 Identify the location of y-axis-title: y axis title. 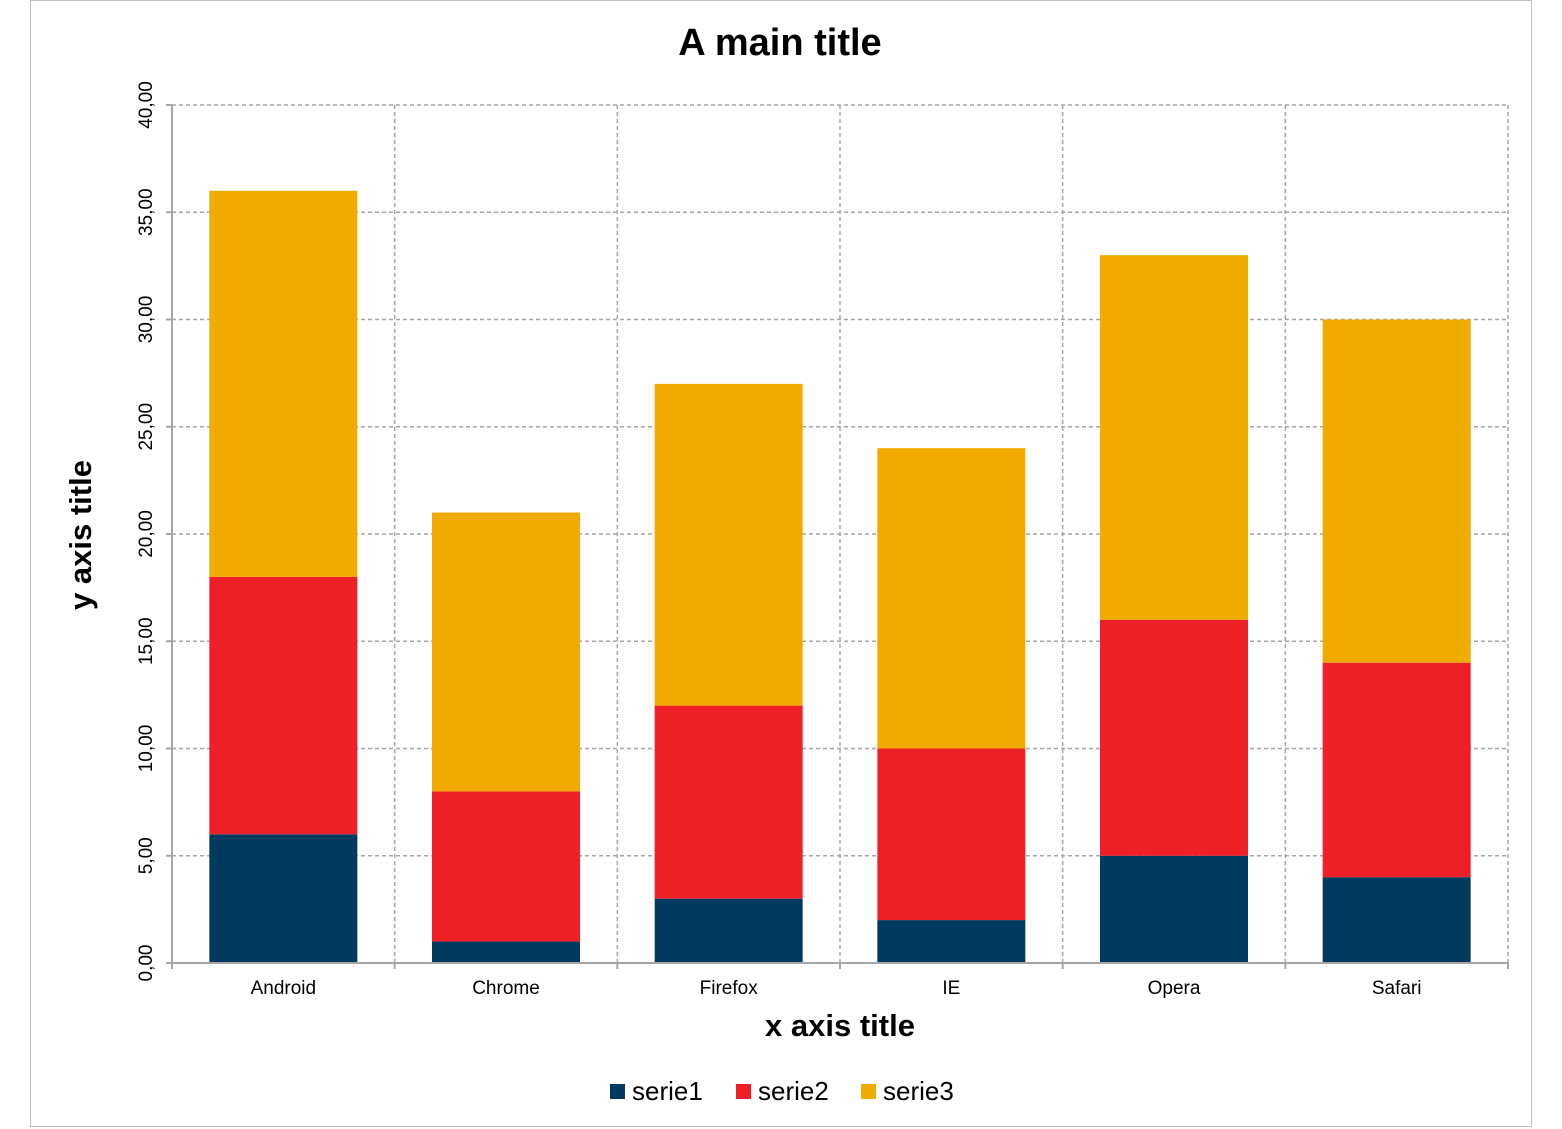
(80, 535).